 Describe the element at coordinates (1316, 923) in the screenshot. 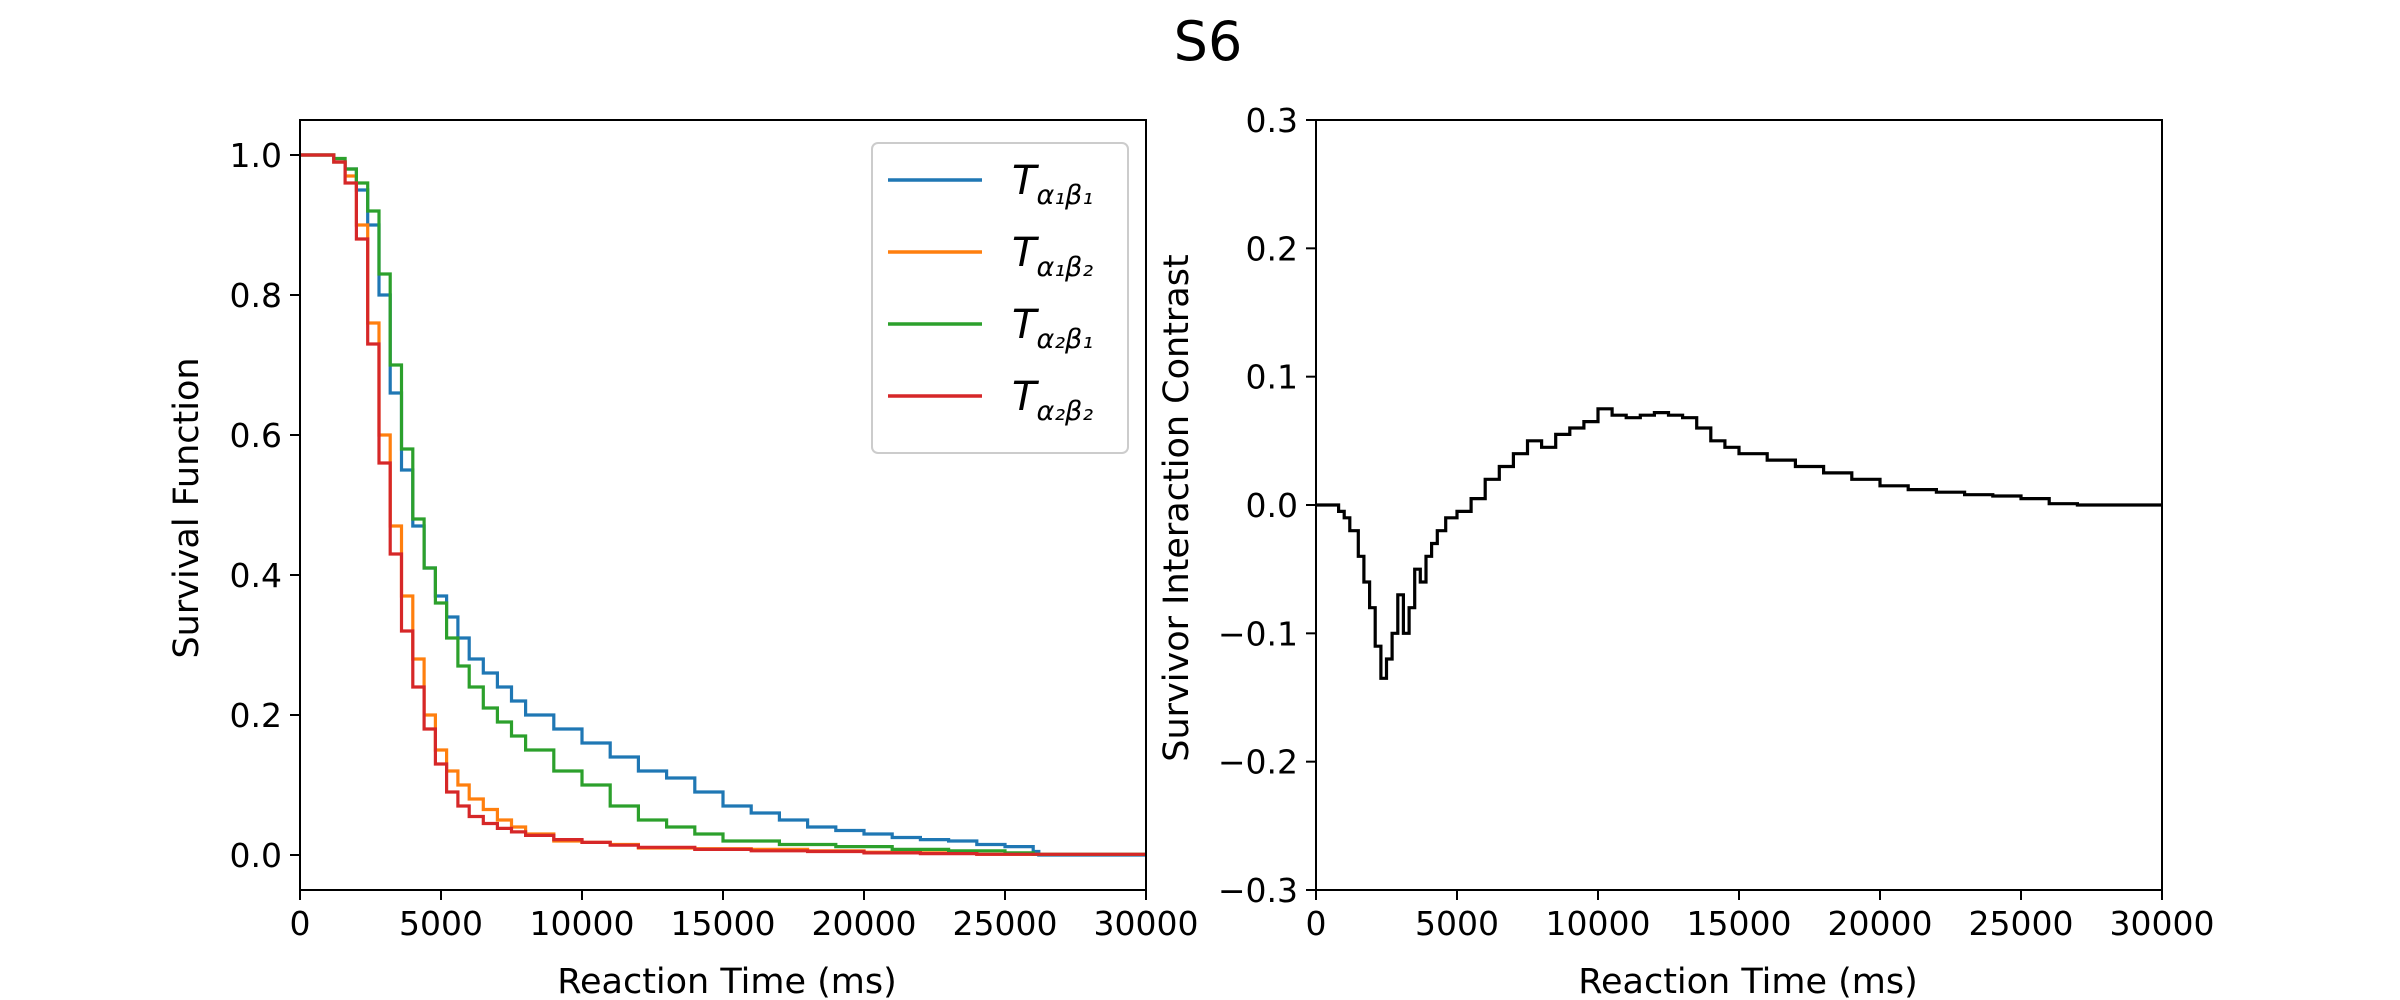

I see `sic-x-tick-label: 0` at that location.